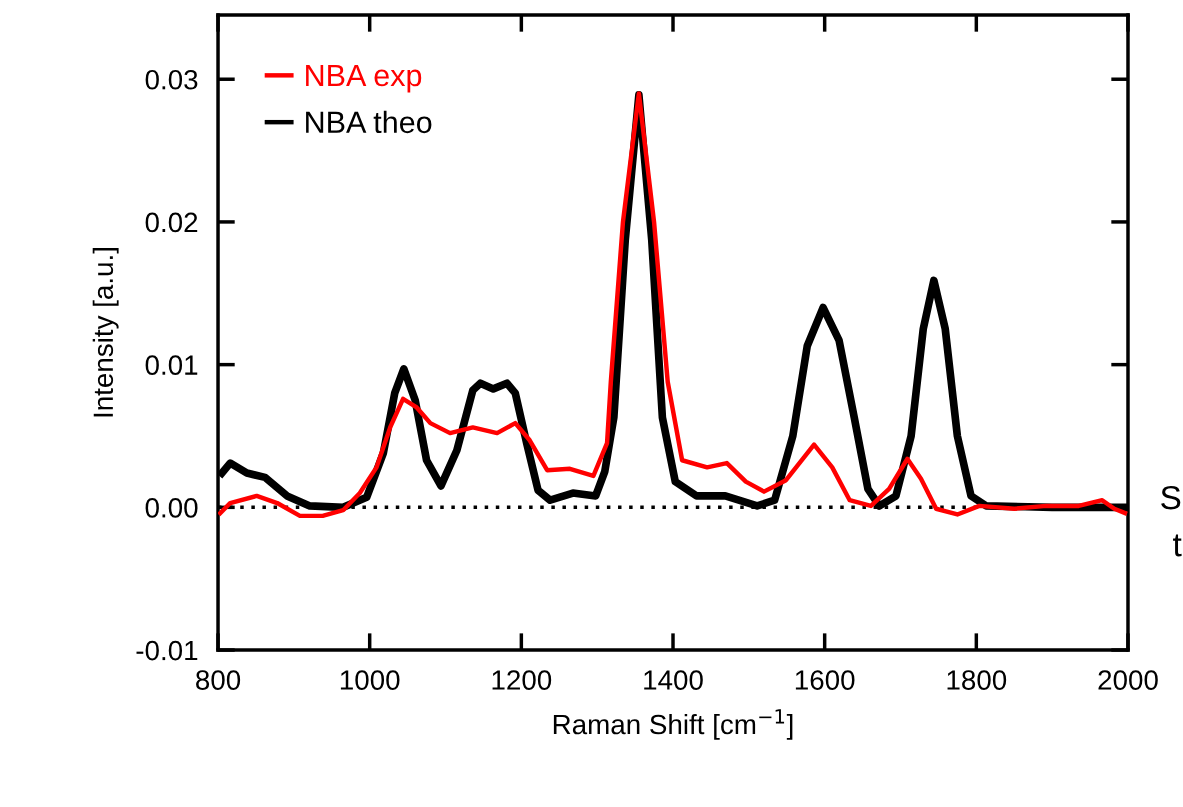  I want to click on text: S, so click(1171, 497).